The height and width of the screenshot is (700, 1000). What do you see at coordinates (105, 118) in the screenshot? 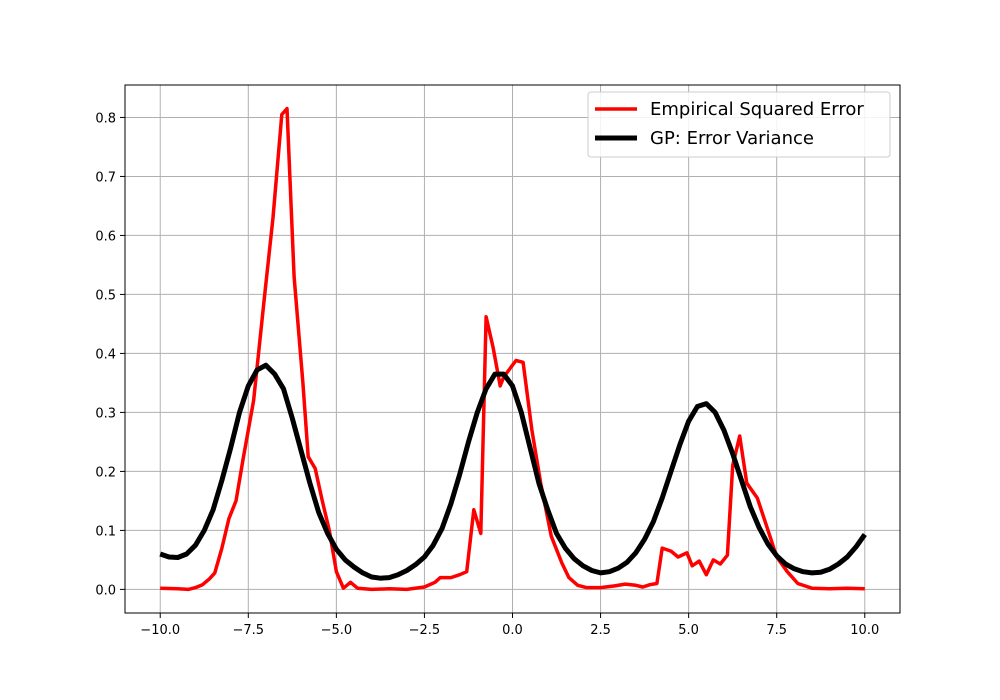
I see `y-tick-label: 0.8` at bounding box center [105, 118].